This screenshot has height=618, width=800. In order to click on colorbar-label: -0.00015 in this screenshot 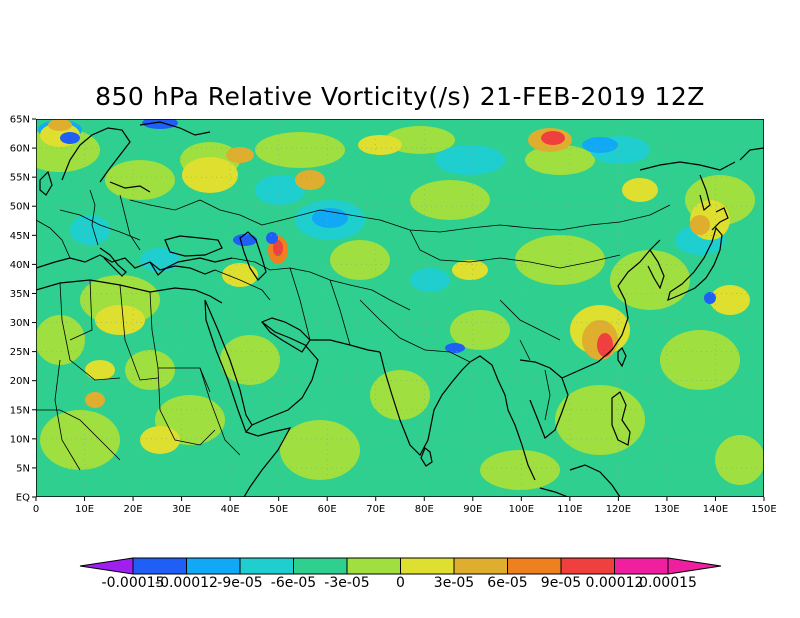, I will do `click(133, 583)`.